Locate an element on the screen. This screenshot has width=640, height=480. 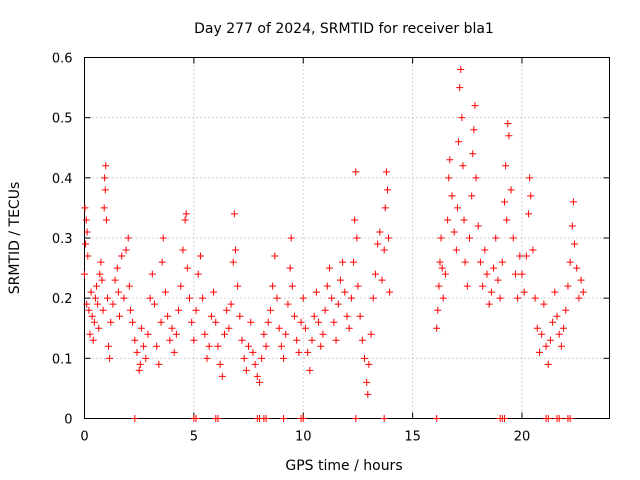
y-tick-label: 0.1 is located at coordinates (62, 359).